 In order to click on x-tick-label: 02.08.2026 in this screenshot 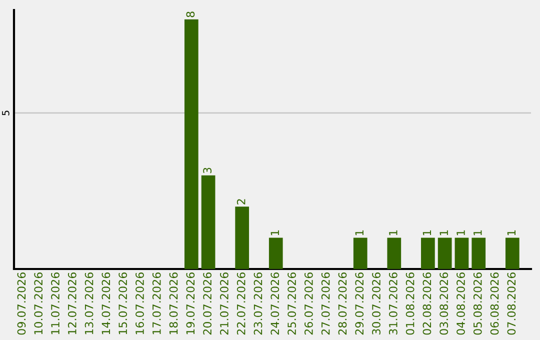, I will do `click(427, 303)`.